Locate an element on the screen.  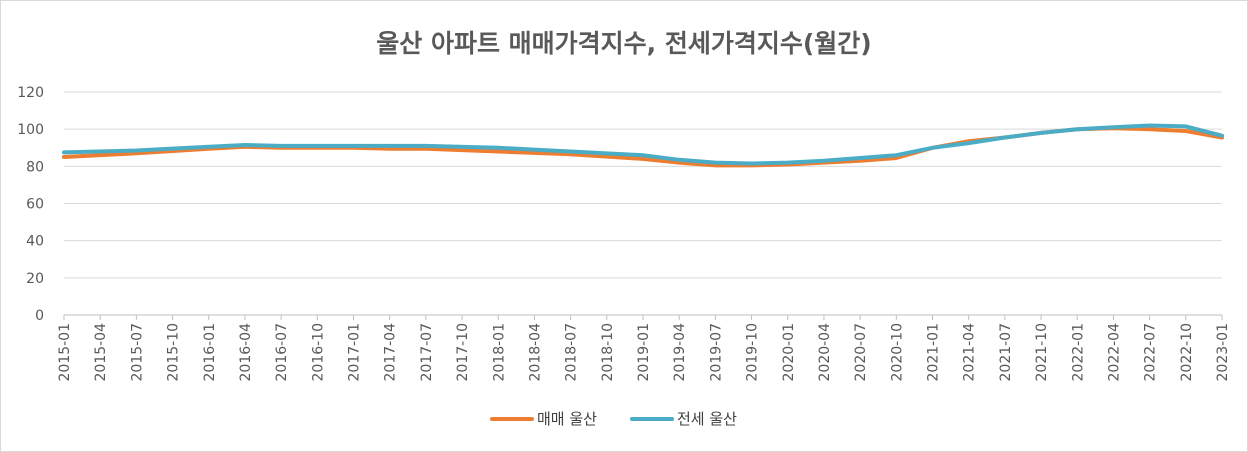
x-tick-label: 2017-10 is located at coordinates (463, 352).